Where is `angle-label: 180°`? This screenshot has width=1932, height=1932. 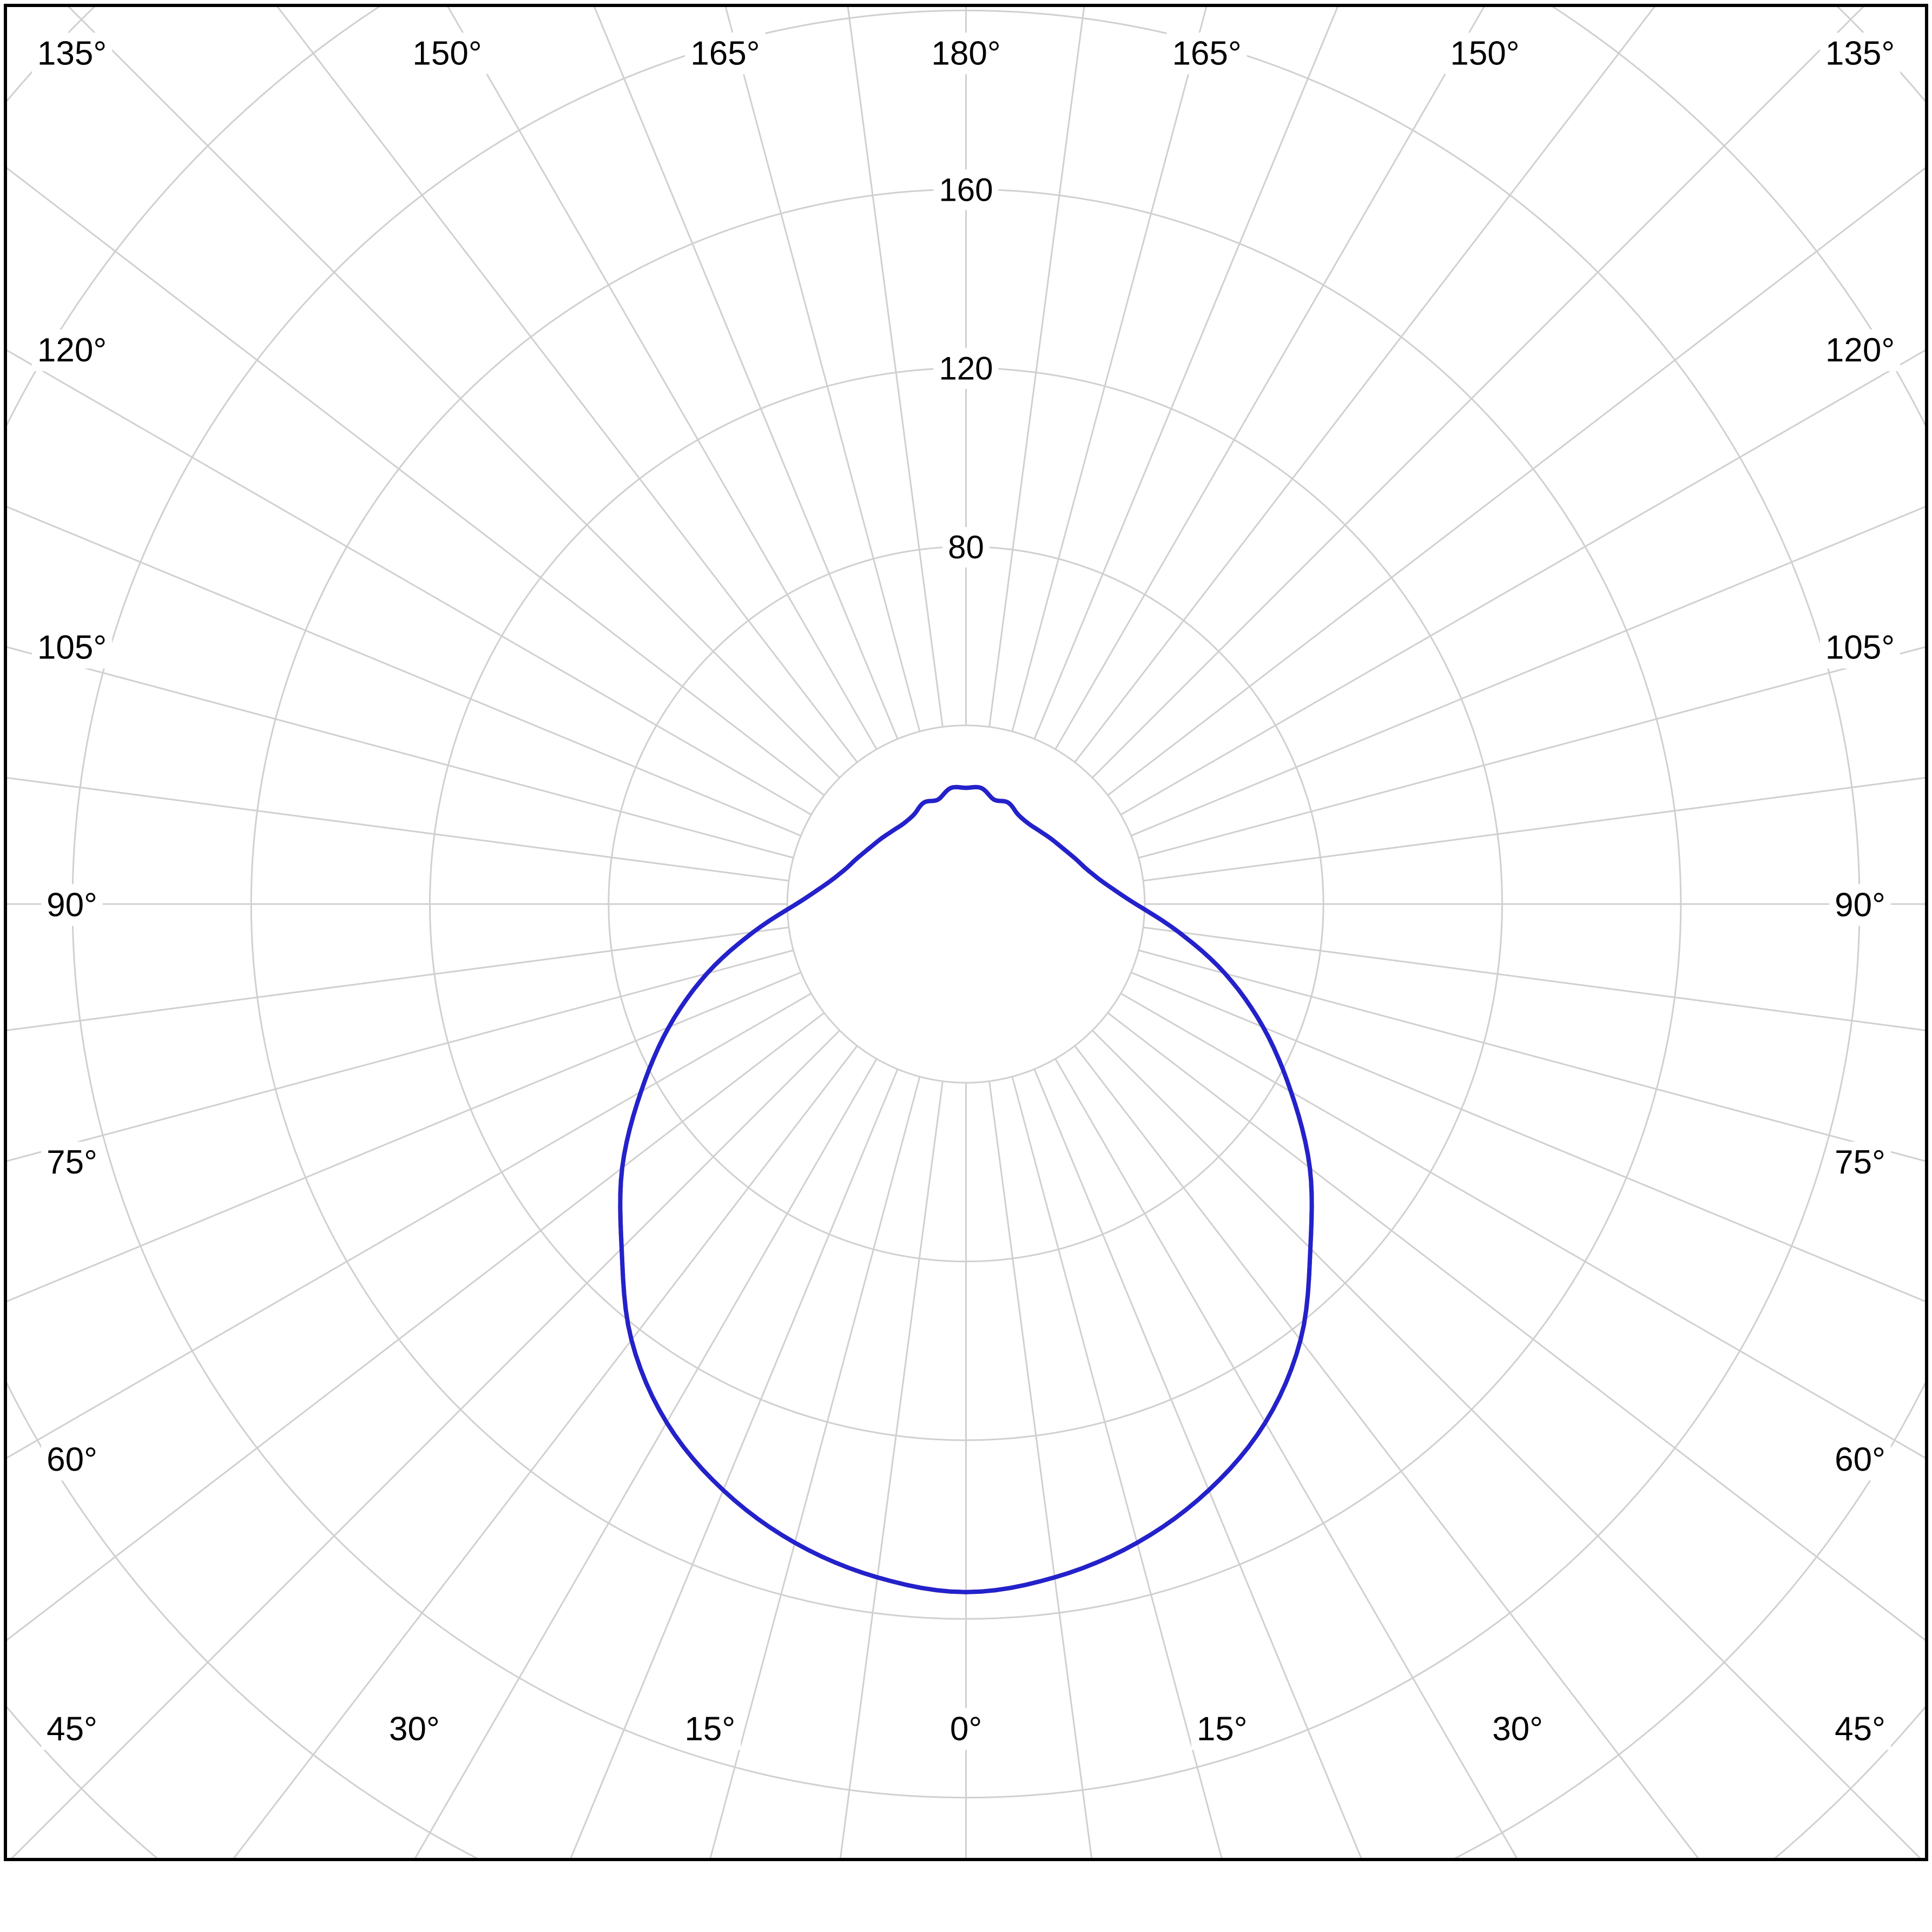 angle-label: 180° is located at coordinates (966, 53).